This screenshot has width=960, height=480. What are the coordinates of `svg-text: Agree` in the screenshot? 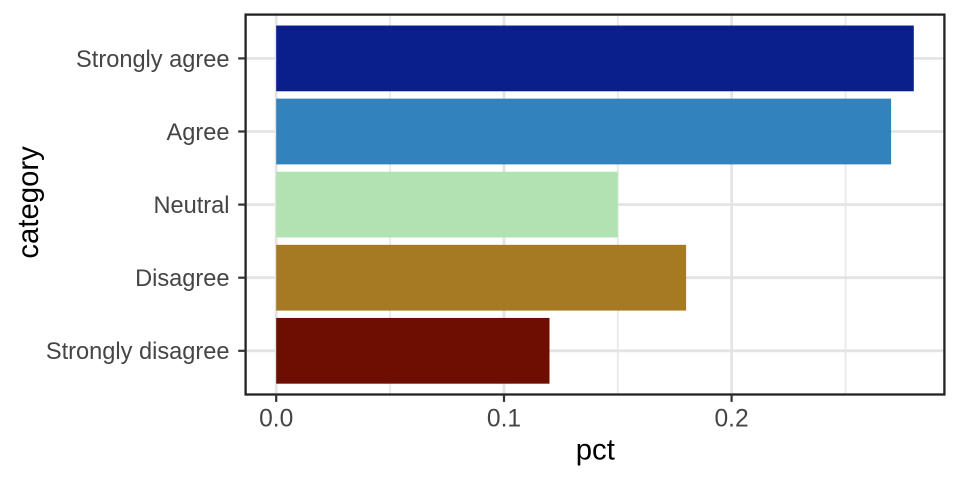 It's located at (198, 133).